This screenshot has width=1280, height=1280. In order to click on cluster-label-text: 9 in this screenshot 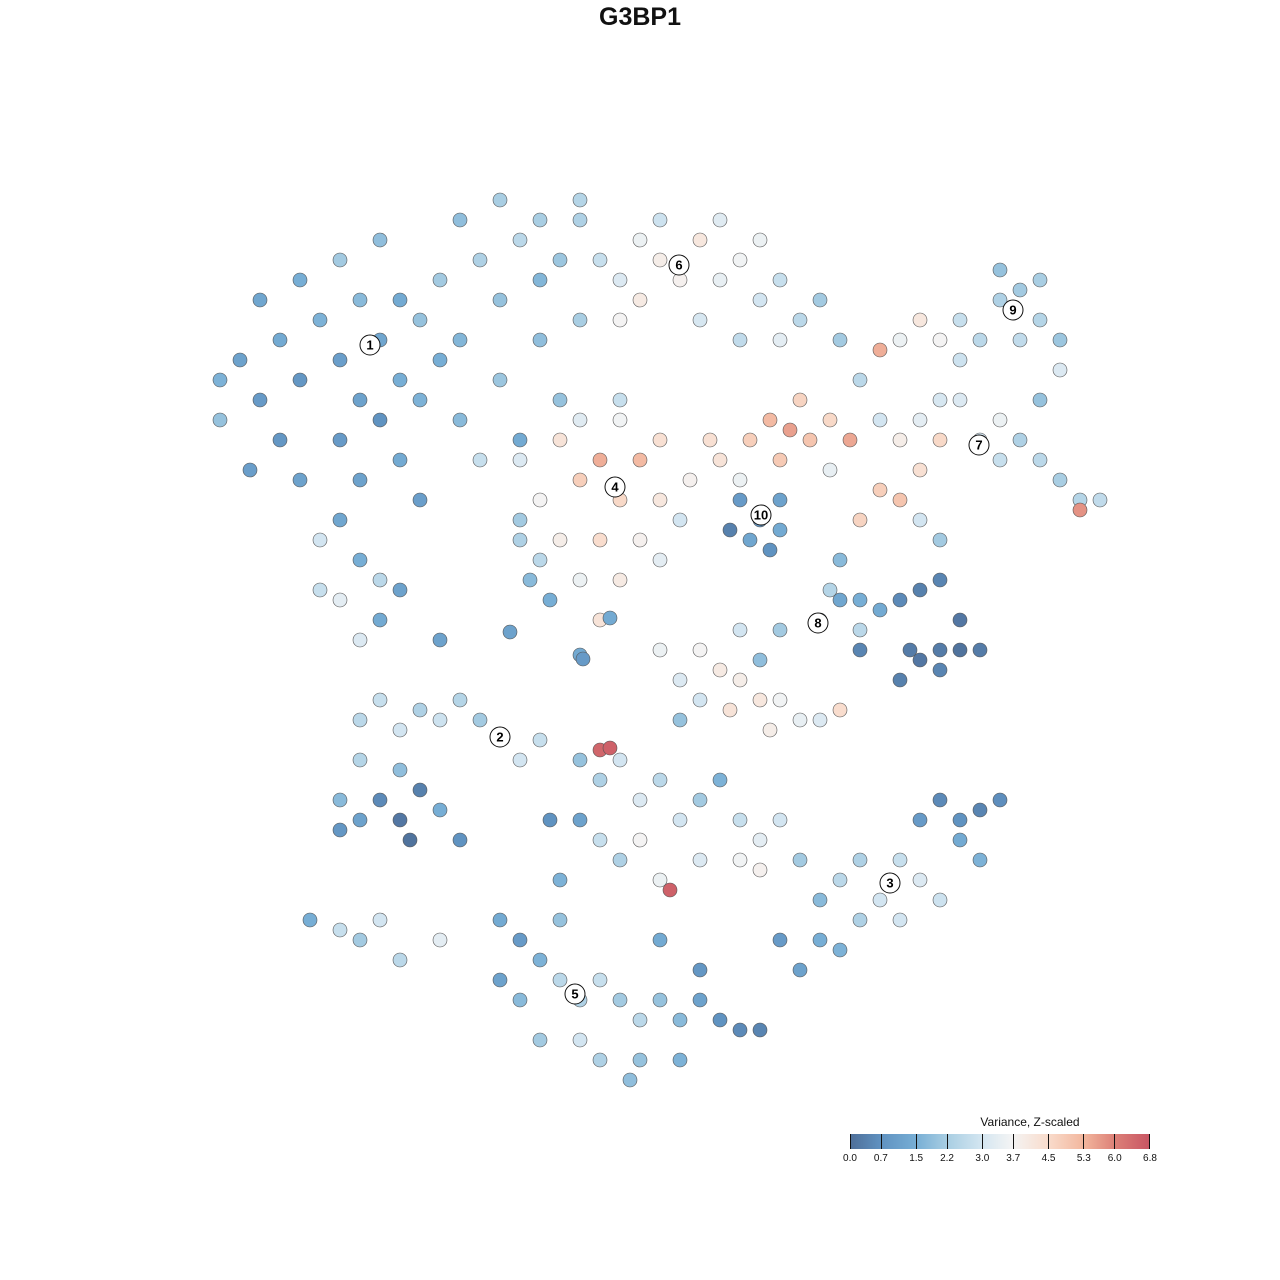, I will do `click(1012, 310)`.